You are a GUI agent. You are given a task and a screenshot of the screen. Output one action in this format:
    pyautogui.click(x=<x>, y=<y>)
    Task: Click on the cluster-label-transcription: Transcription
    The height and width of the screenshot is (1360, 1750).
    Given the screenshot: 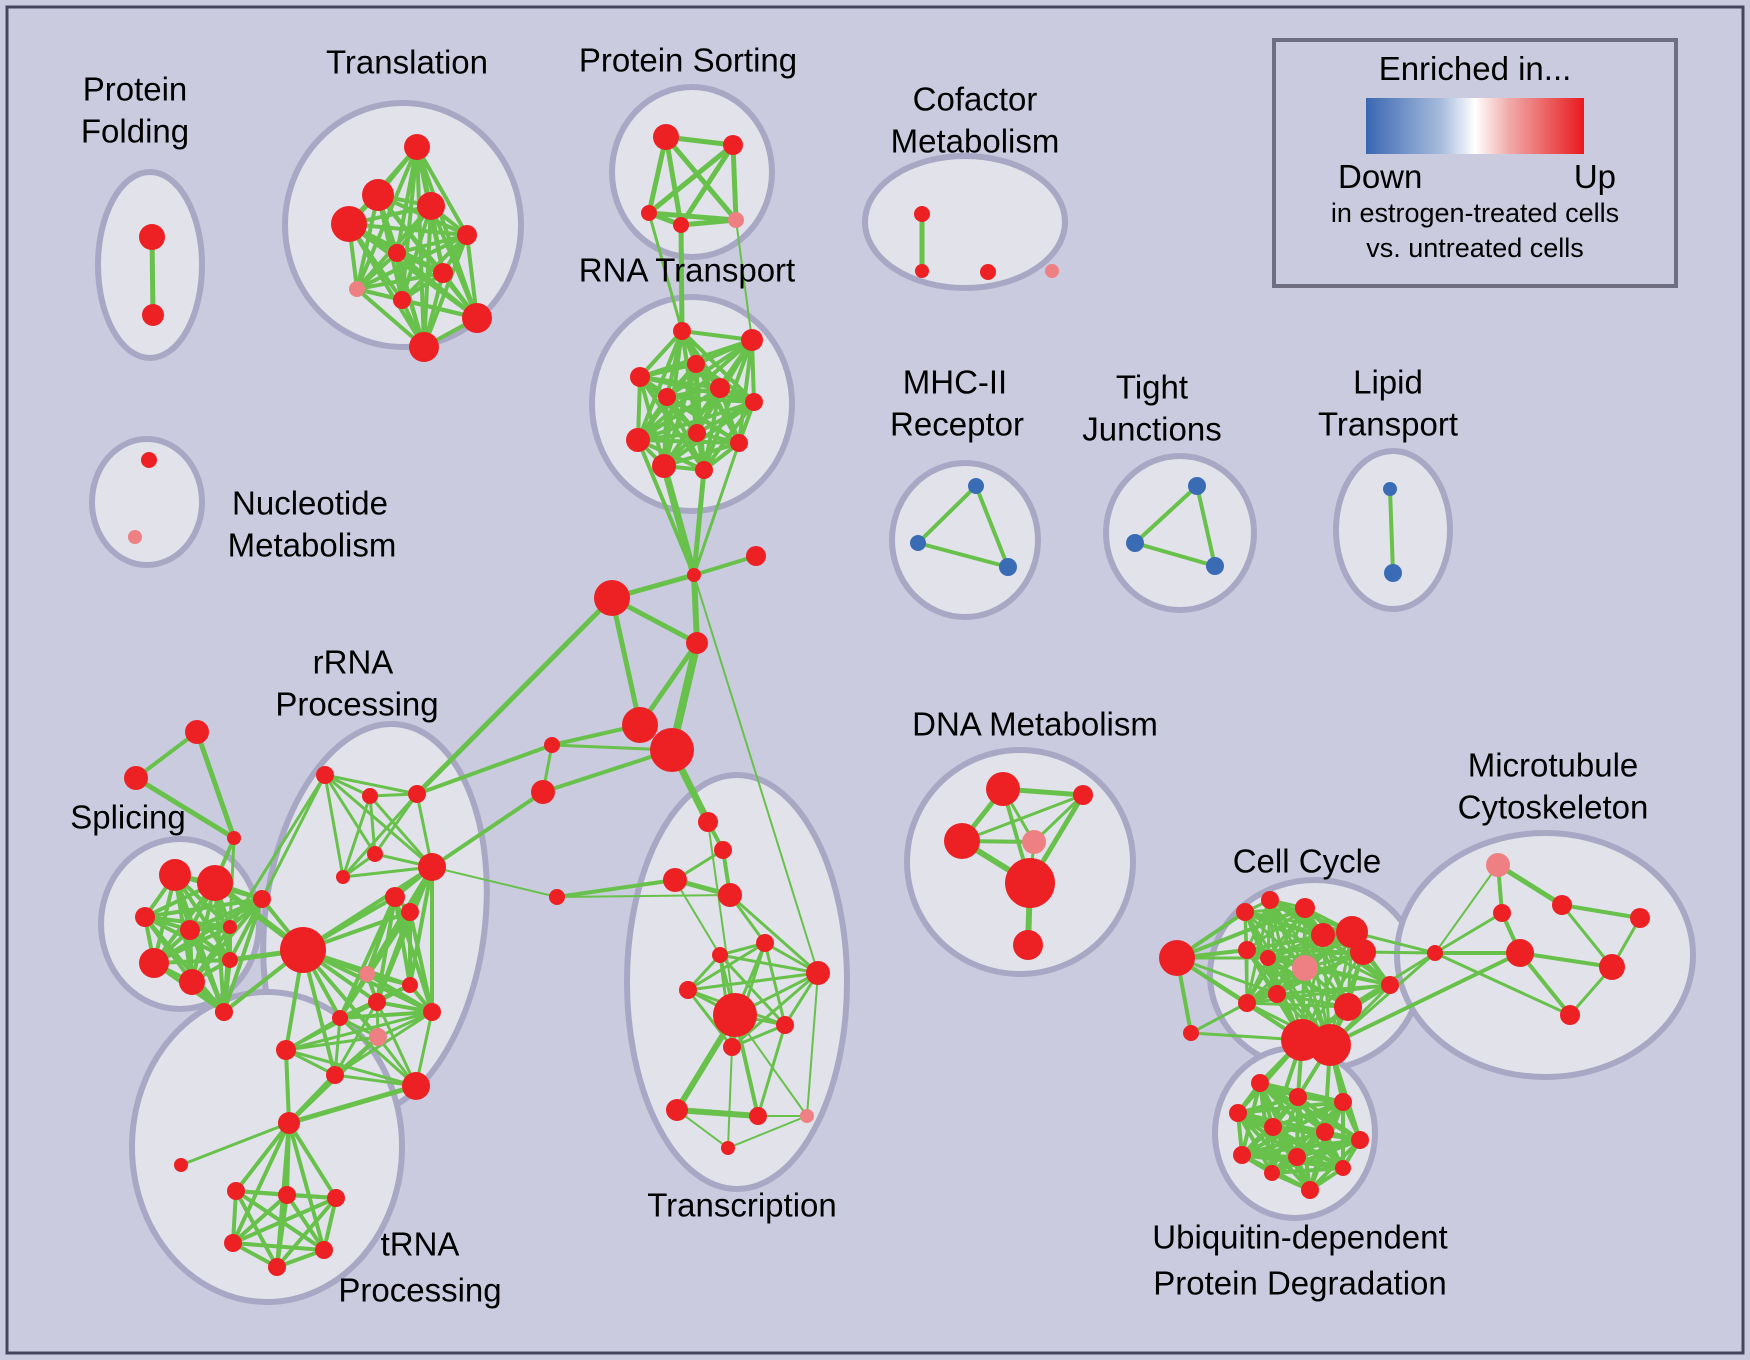 What is the action you would take?
    pyautogui.click(x=742, y=1205)
    